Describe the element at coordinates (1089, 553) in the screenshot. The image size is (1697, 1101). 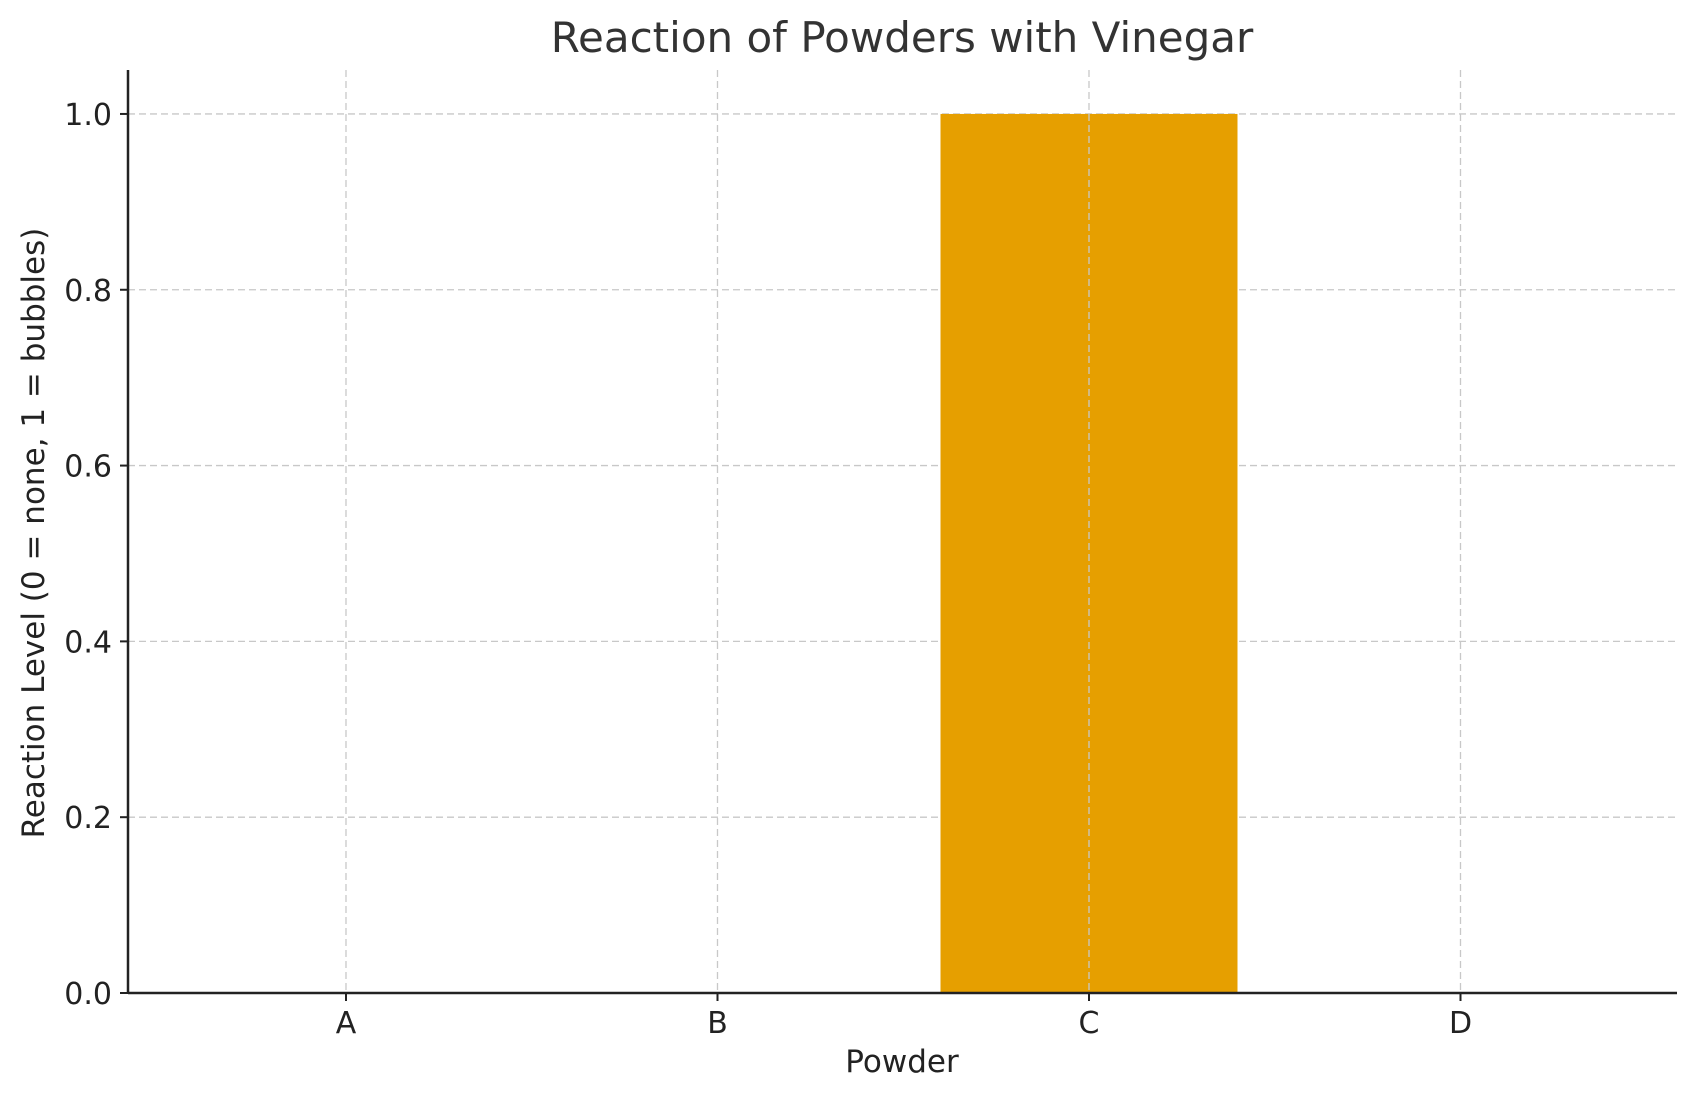
I see `bar-c` at that location.